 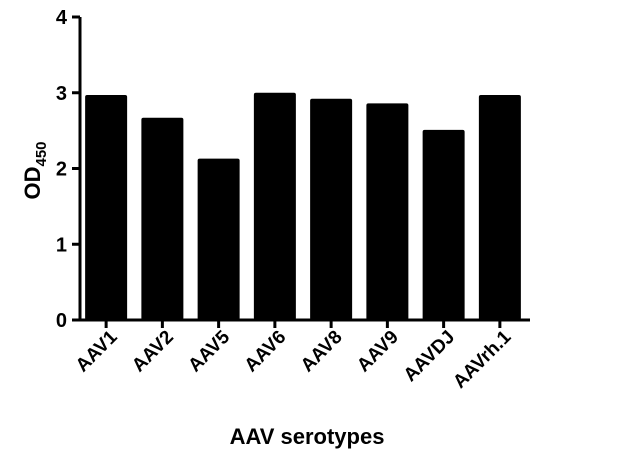 What do you see at coordinates (61, 170) in the screenshot?
I see `y-tick-label: 2` at bounding box center [61, 170].